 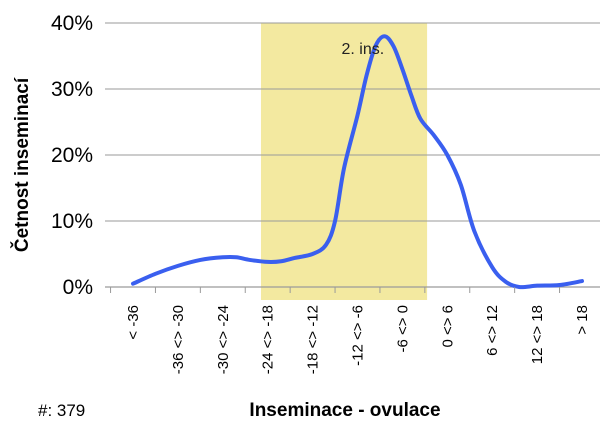 What do you see at coordinates (22, 164) in the screenshot?
I see `y-axis-label: Četnost inseminací` at bounding box center [22, 164].